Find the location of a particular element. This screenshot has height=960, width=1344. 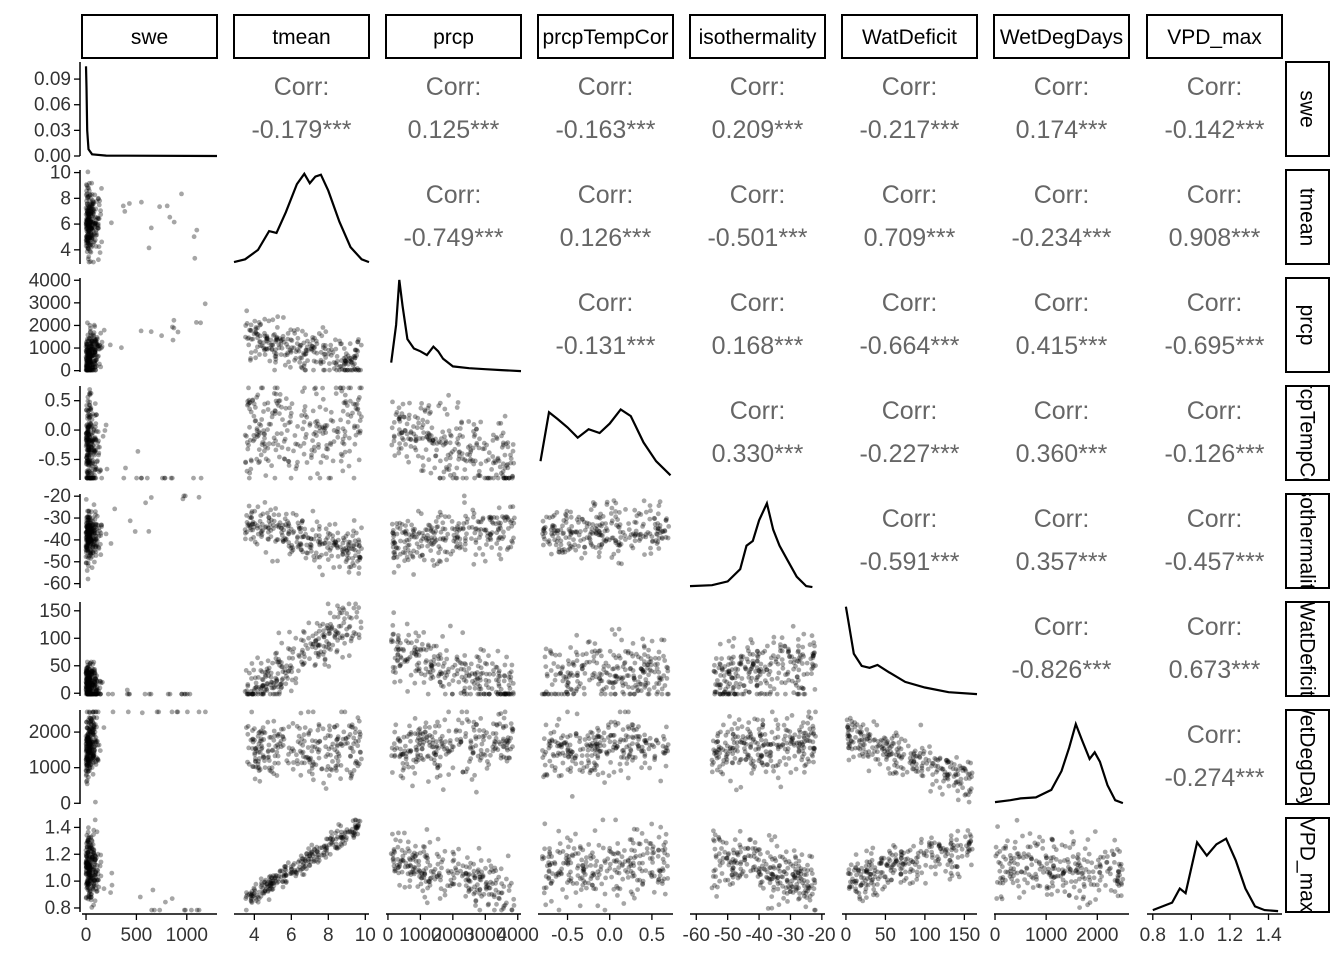

strip-box-row-prcp is located at coordinates (1307, 325).